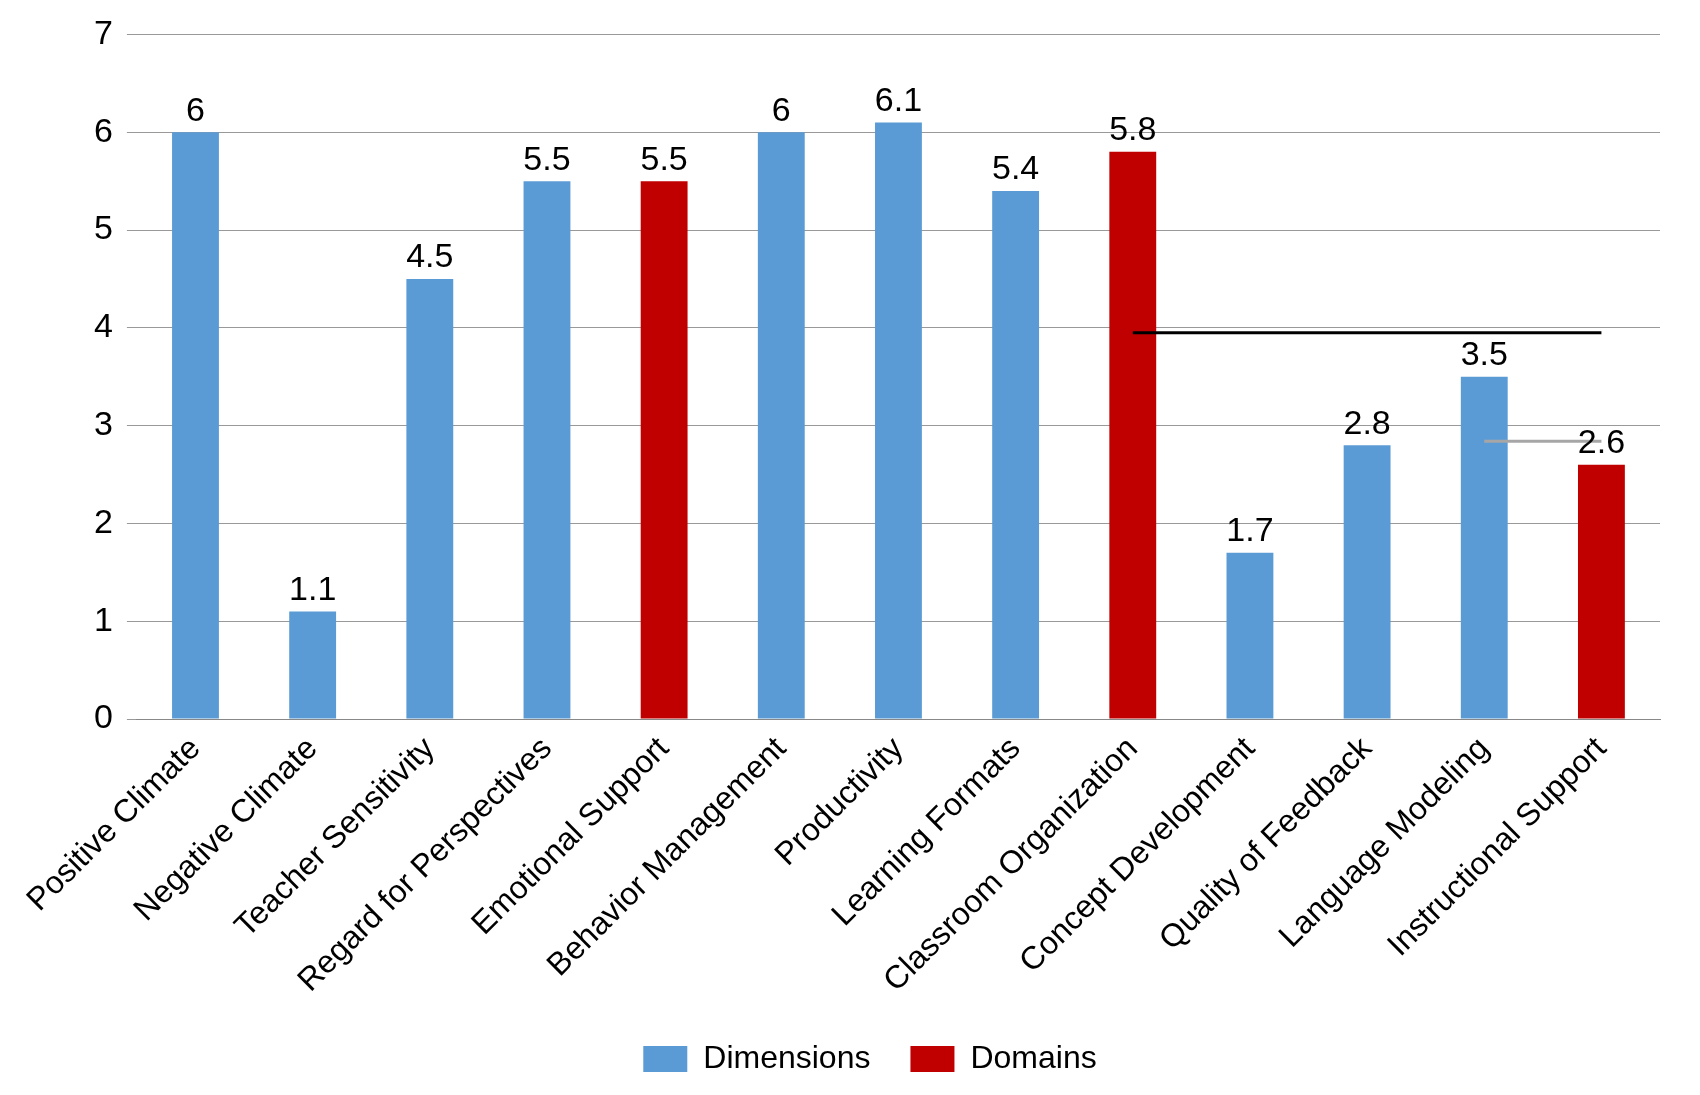 The height and width of the screenshot is (1095, 1700). I want to click on legend-label: Domains, so click(1033, 1056).